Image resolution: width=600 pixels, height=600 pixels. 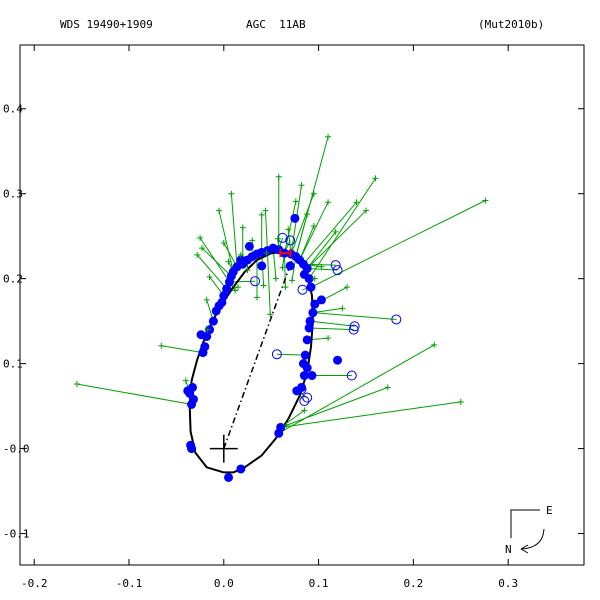 I want to click on y-tick-label: -0.1, so click(x=16, y=534).